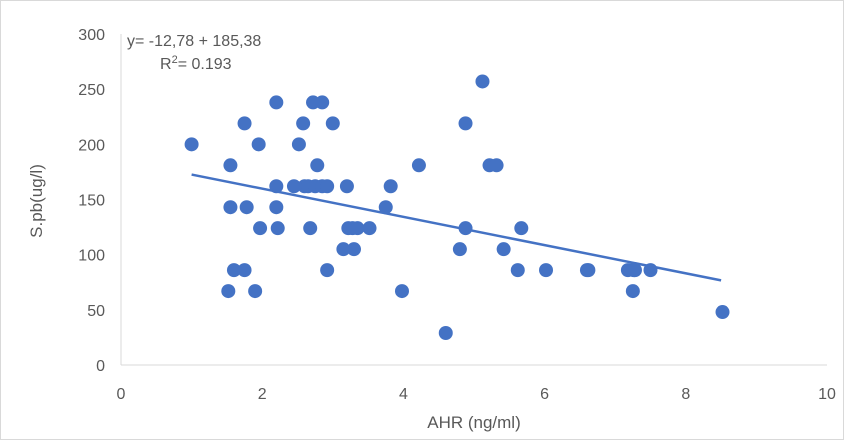  What do you see at coordinates (175, 60) in the screenshot?
I see `r-squared-superscript: 2` at bounding box center [175, 60].